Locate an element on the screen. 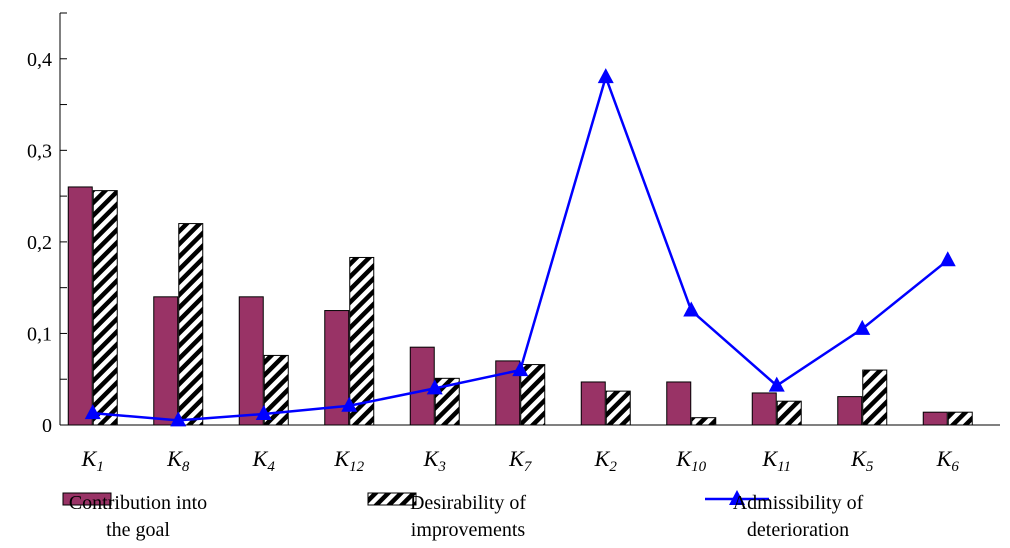 The height and width of the screenshot is (548, 1010). legend-contribution: Contribution into the goal is located at coordinates (134, 516).